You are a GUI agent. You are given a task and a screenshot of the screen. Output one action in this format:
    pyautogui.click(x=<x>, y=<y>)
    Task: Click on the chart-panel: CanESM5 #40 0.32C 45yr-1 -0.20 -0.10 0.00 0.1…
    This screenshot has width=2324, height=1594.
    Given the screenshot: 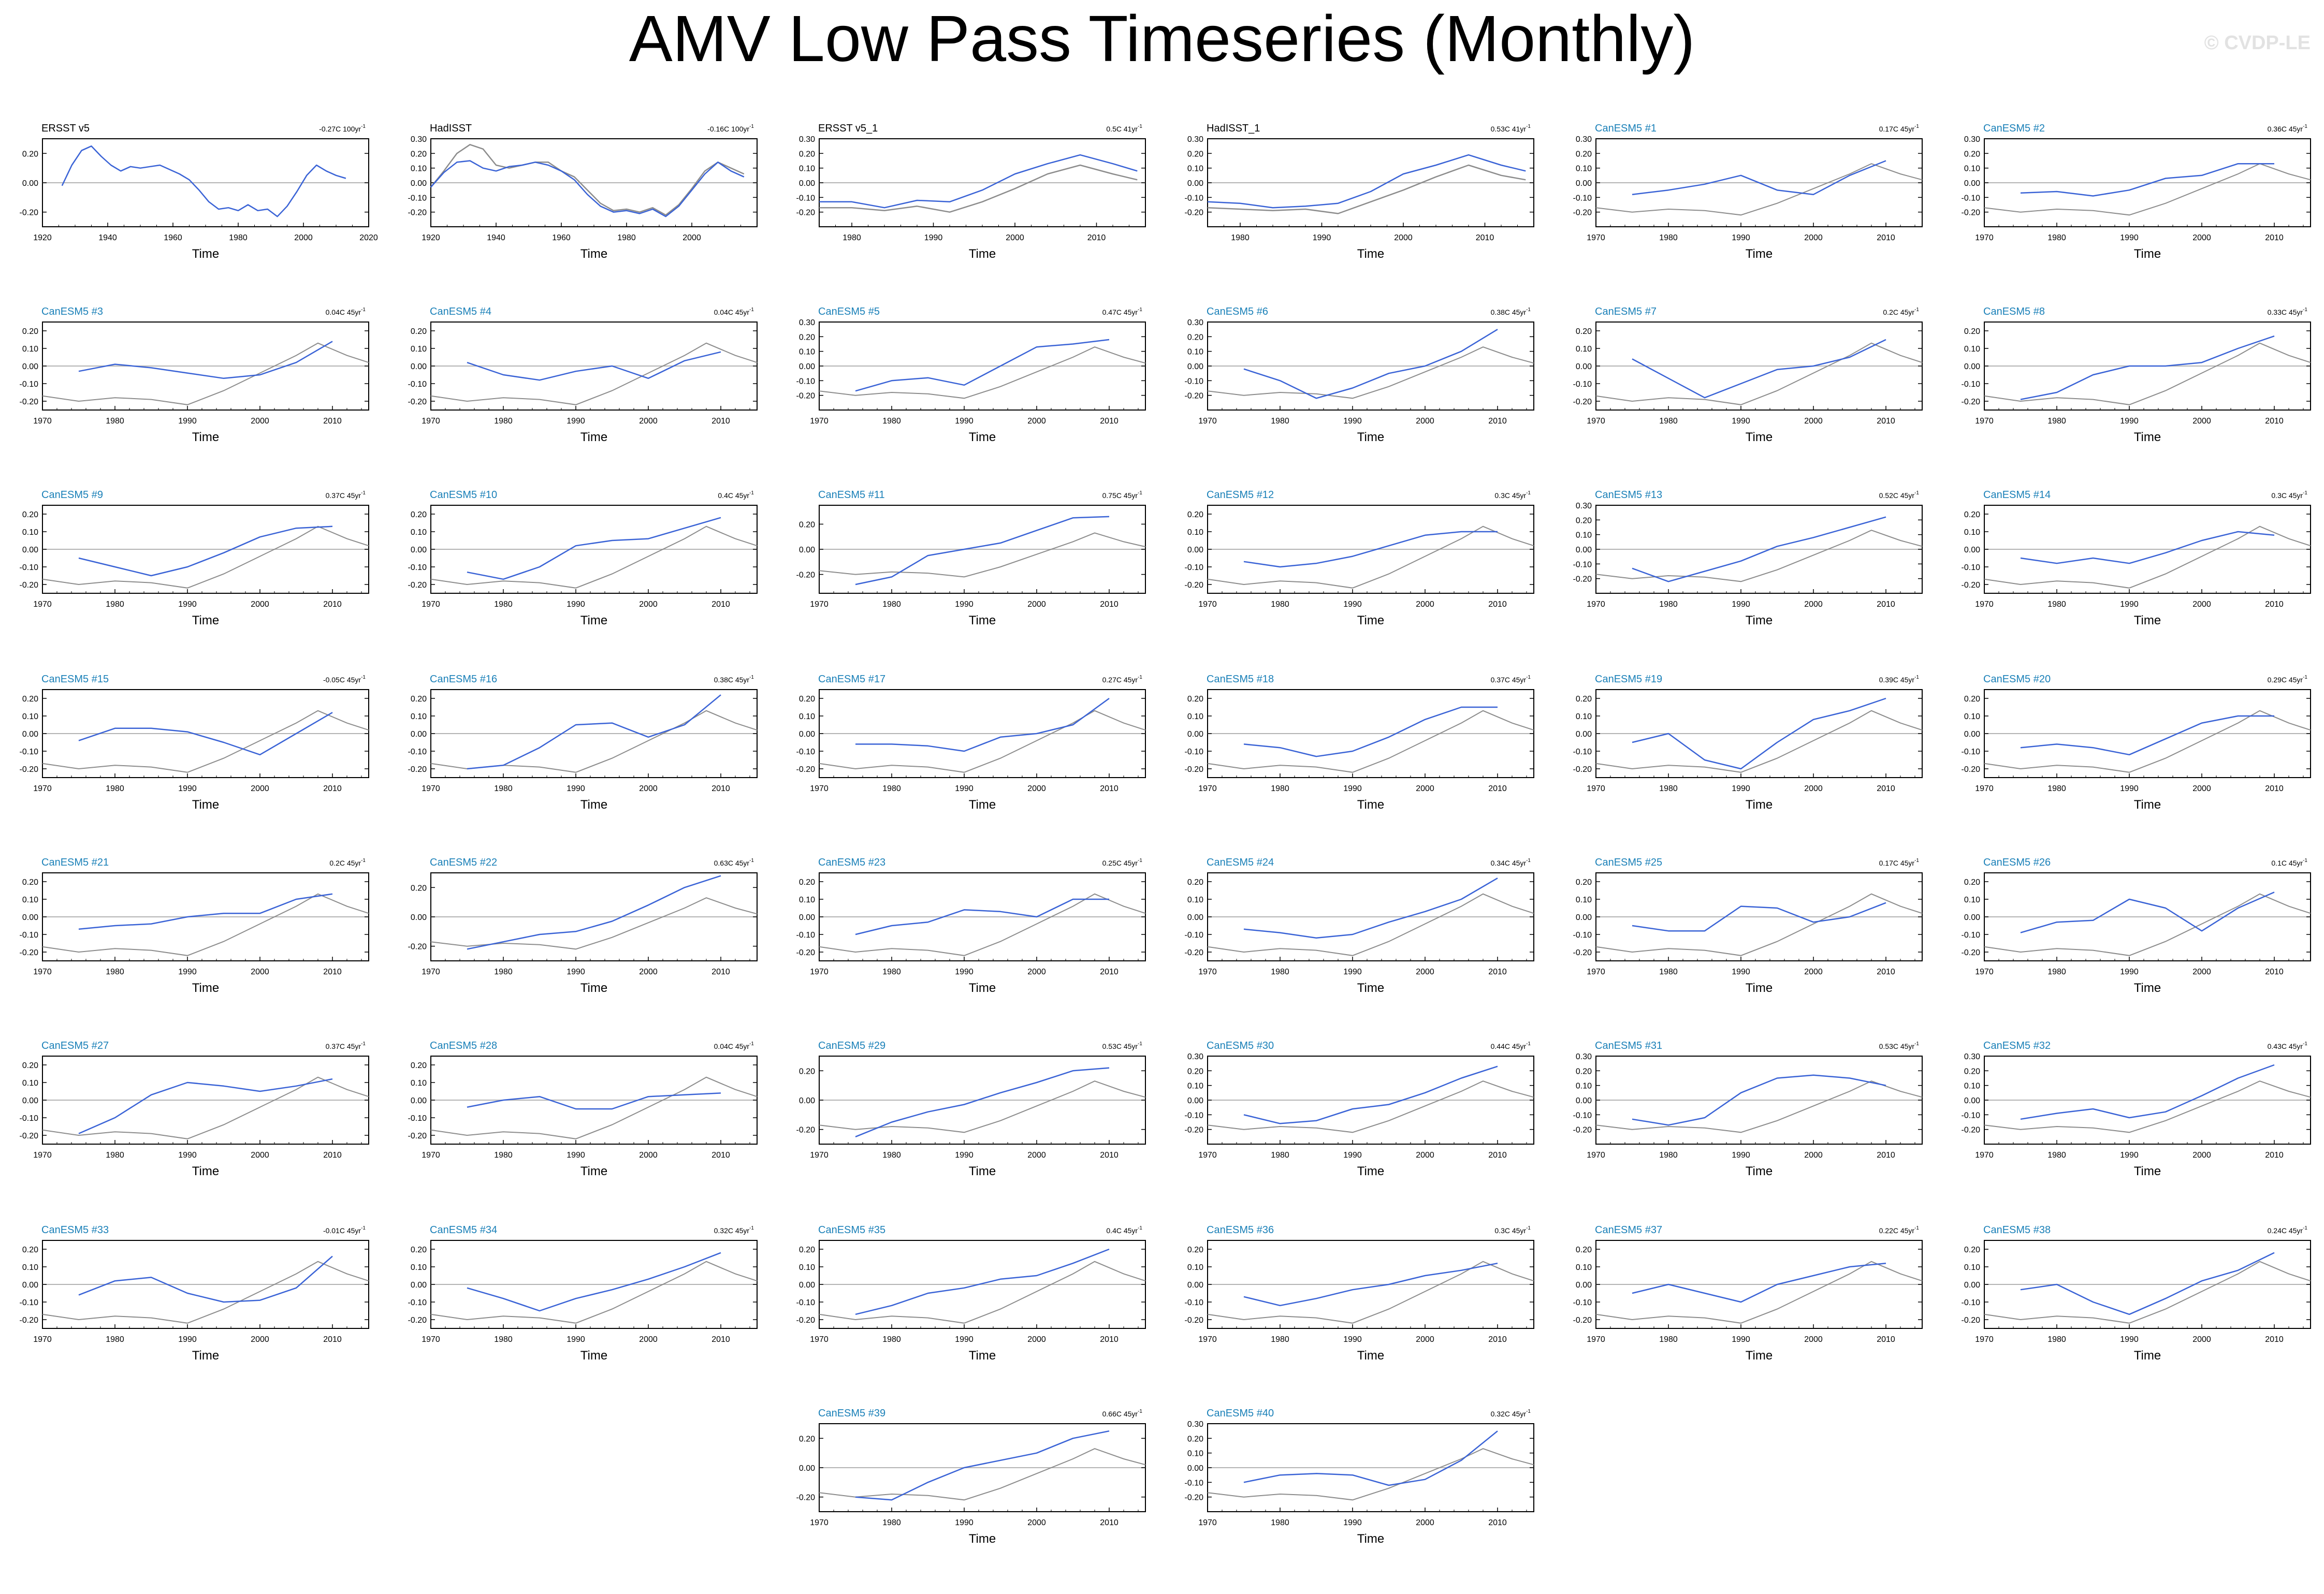 What is the action you would take?
    pyautogui.click(x=1359, y=1477)
    